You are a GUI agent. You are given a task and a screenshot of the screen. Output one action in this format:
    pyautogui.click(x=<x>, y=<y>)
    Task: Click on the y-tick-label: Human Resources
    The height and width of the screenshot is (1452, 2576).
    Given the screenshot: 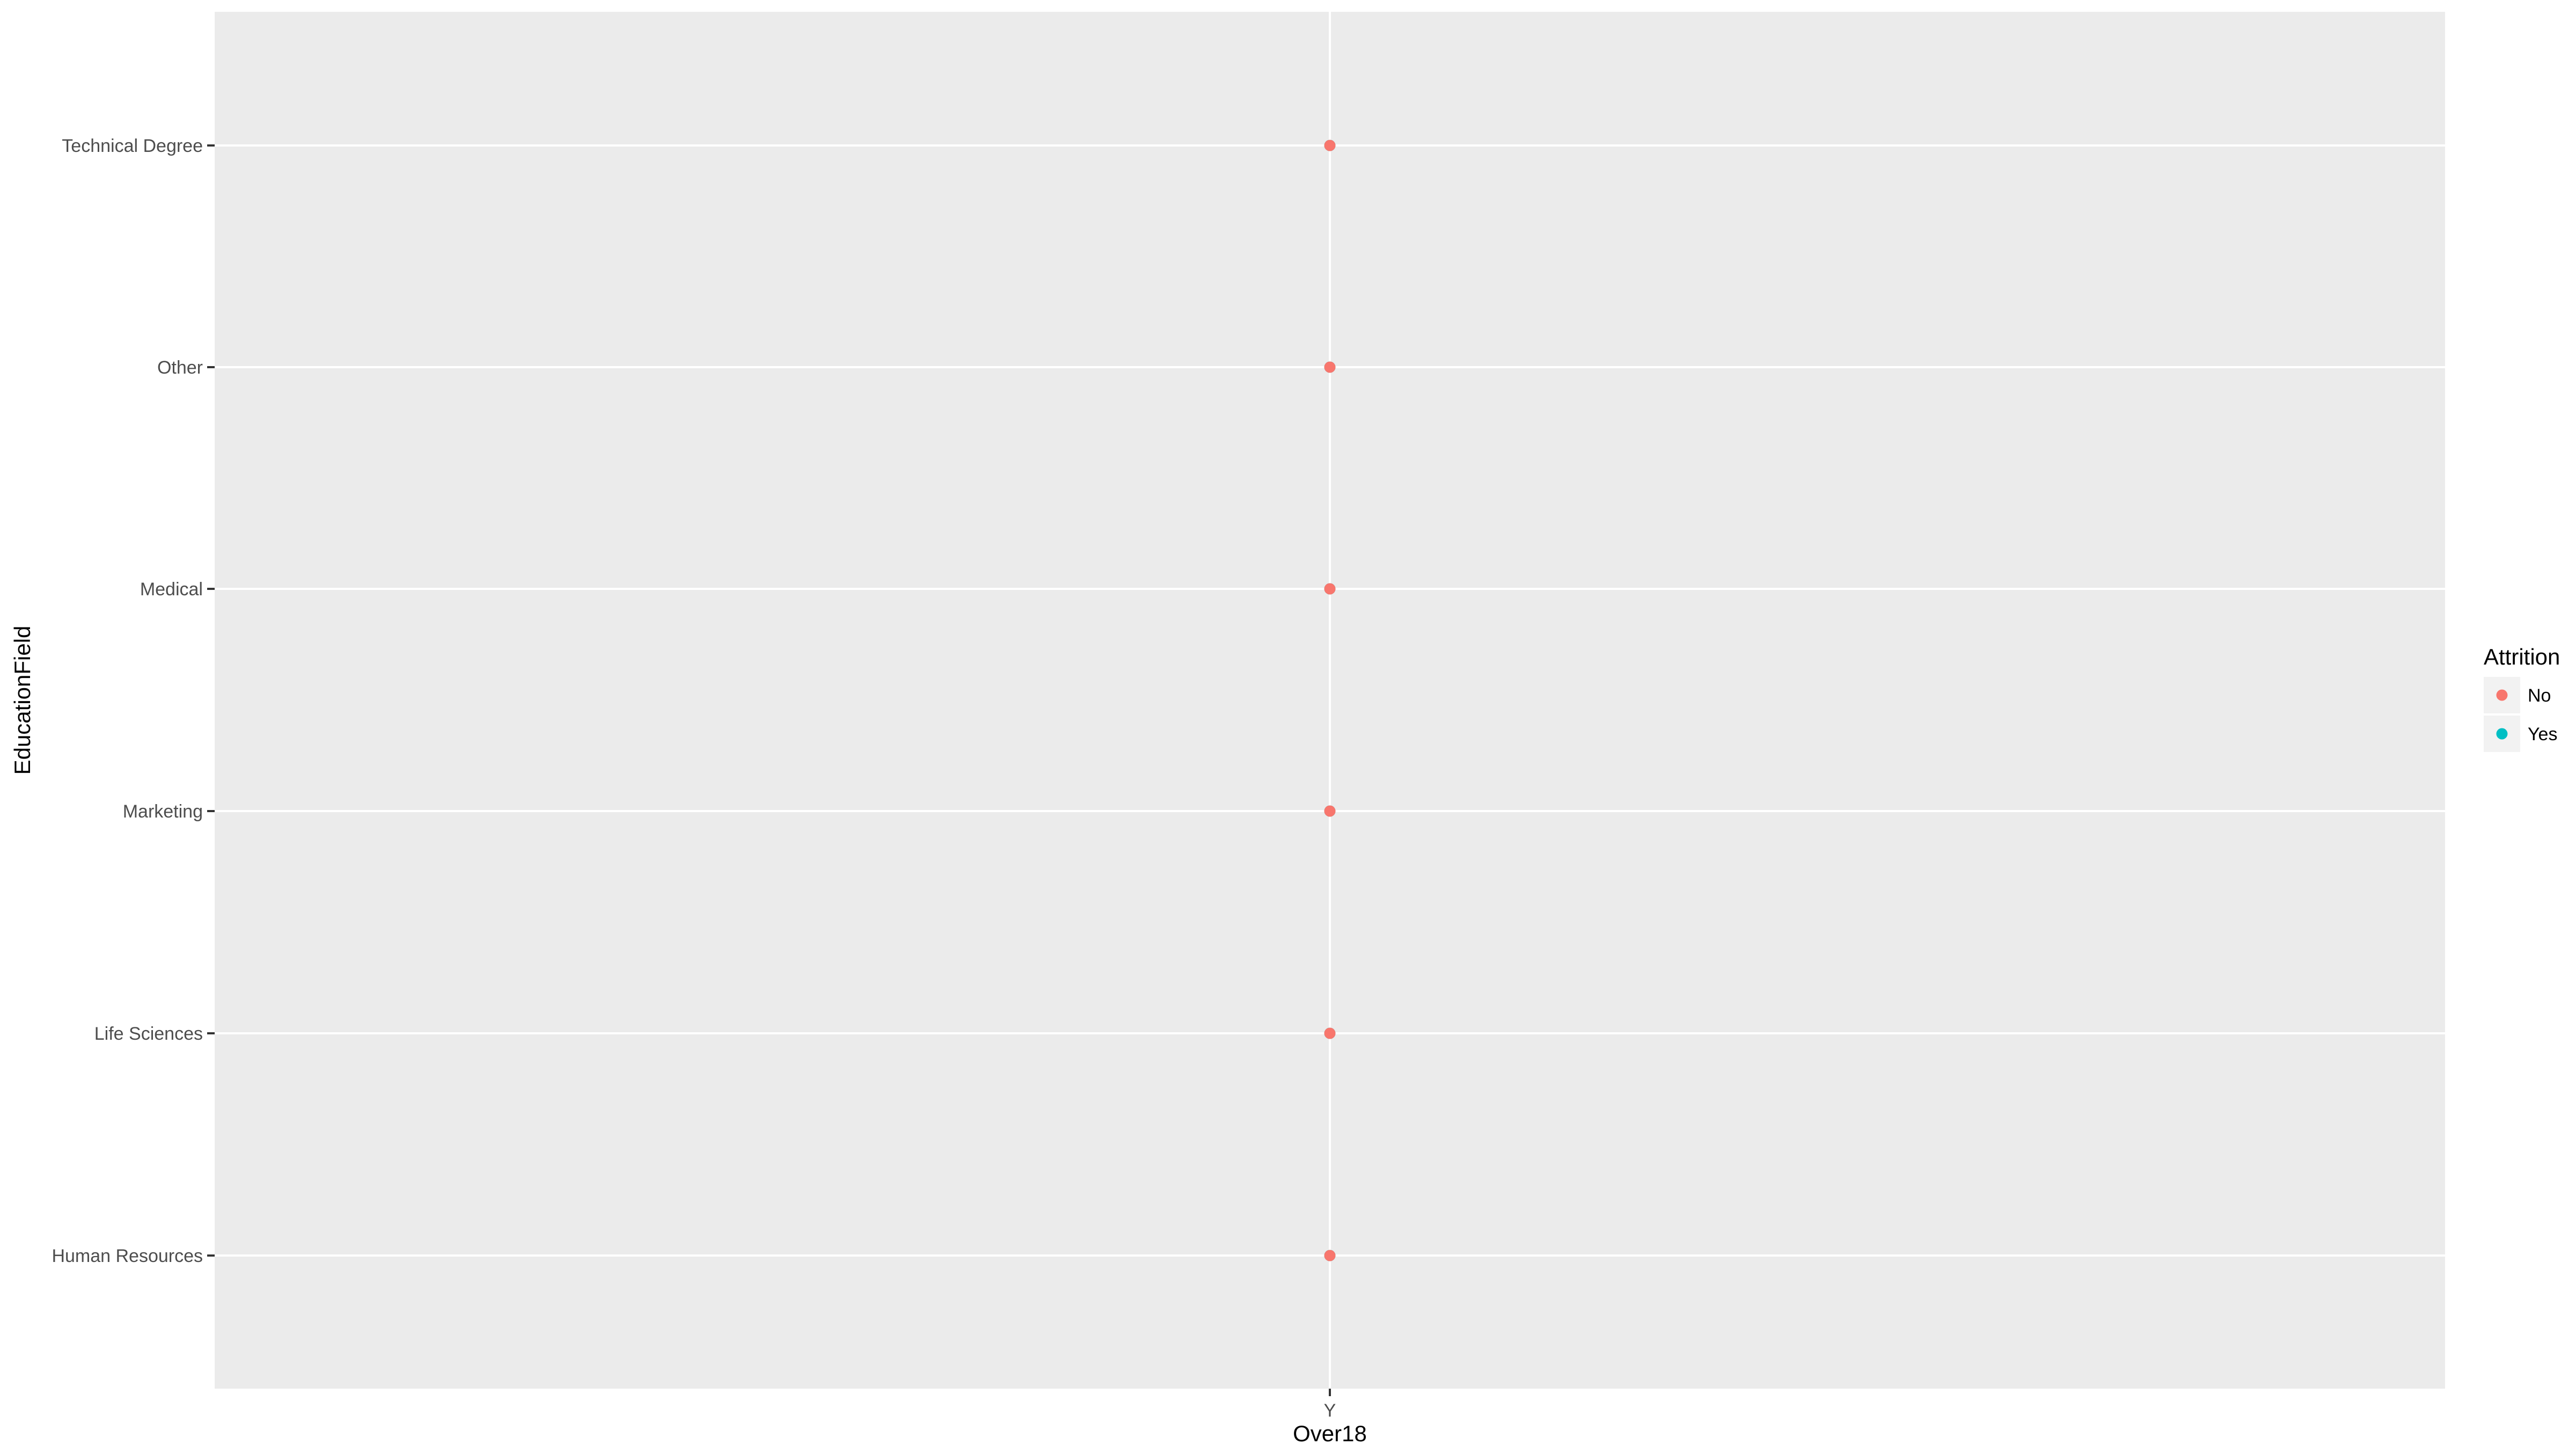 What is the action you would take?
    pyautogui.click(x=127, y=1256)
    